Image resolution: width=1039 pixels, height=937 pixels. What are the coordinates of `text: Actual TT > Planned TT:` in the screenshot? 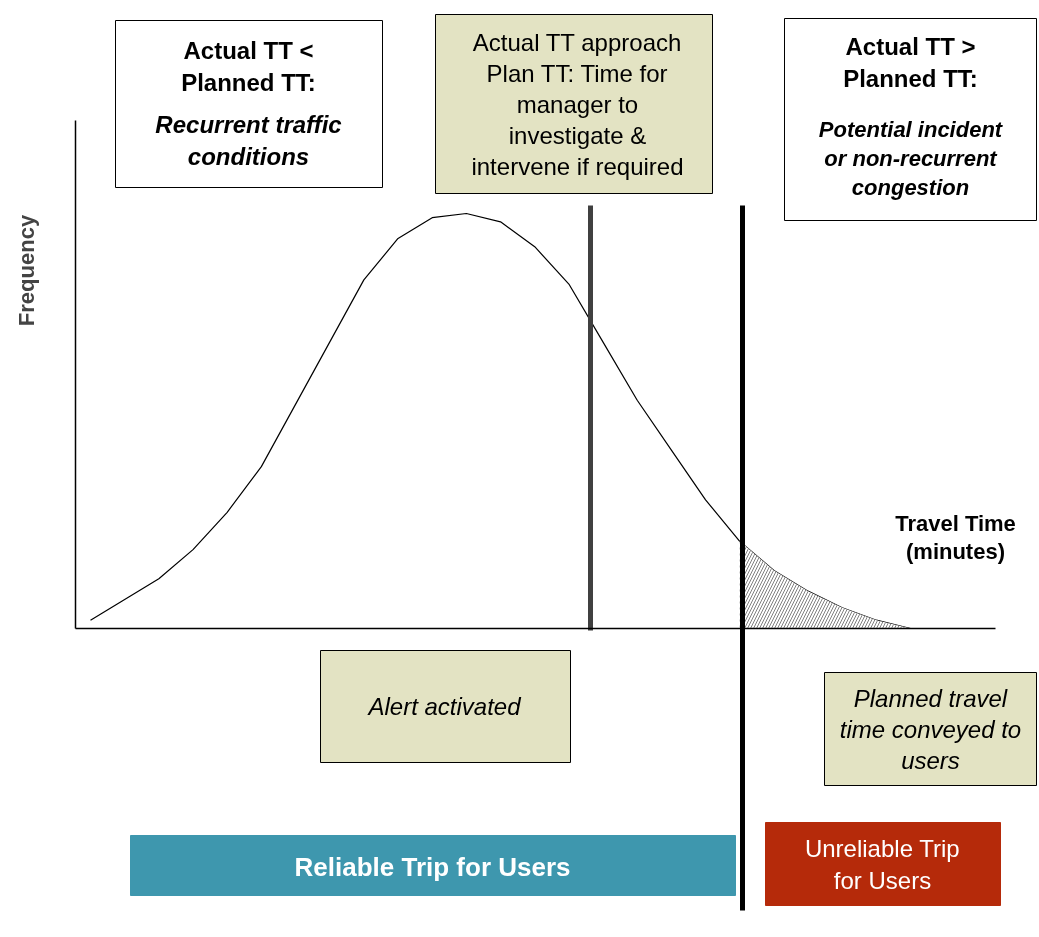 It's located at (910, 62).